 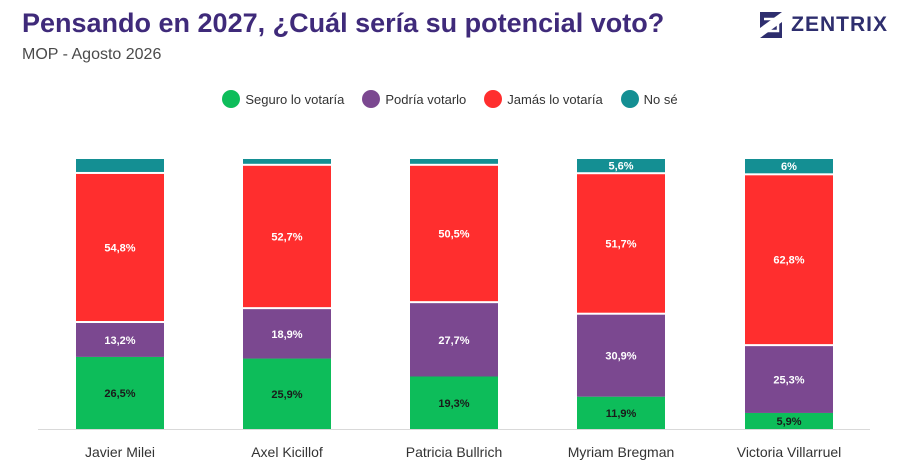 I want to click on data-label-1-0: 13,2%, so click(x=119, y=341).